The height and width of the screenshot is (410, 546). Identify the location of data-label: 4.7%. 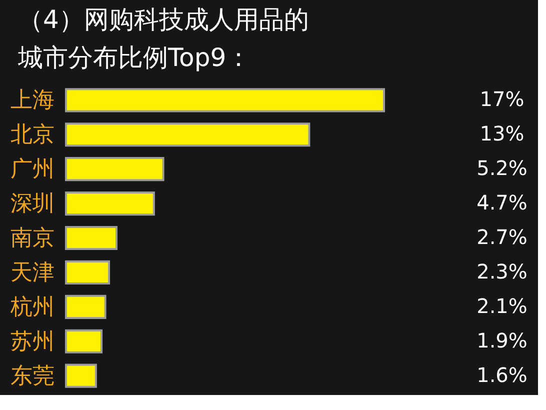
(502, 202).